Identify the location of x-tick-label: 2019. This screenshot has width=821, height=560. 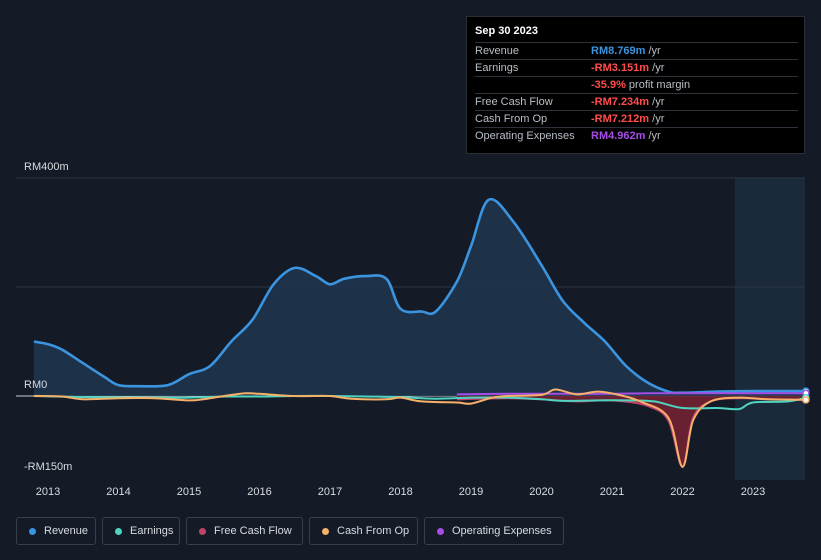
(471, 492).